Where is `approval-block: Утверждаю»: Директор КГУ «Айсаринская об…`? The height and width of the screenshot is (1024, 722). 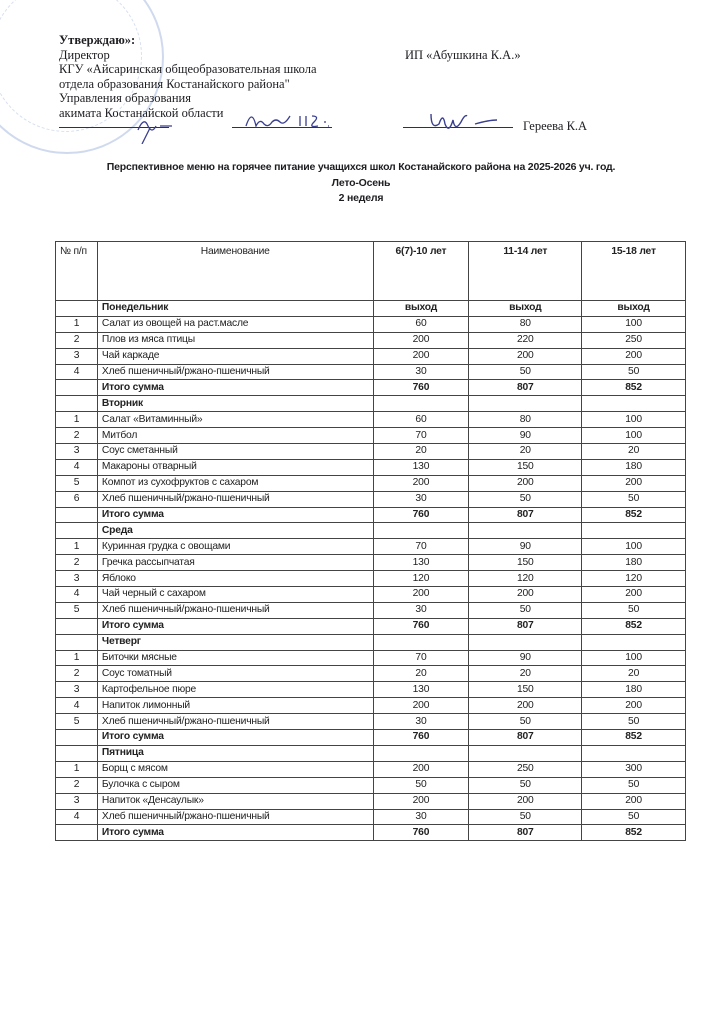 approval-block: Утверждаю»: Директор КГУ «Айсаринская об… is located at coordinates (188, 77).